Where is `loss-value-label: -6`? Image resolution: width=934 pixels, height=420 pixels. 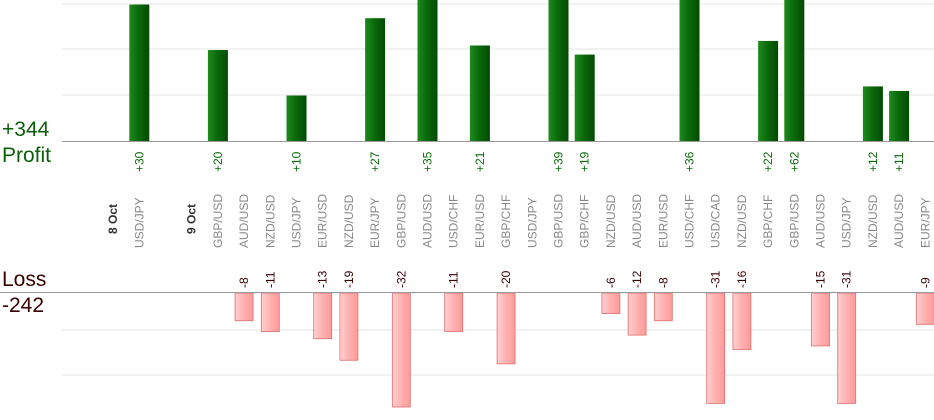 loss-value-label: -6 is located at coordinates (611, 282).